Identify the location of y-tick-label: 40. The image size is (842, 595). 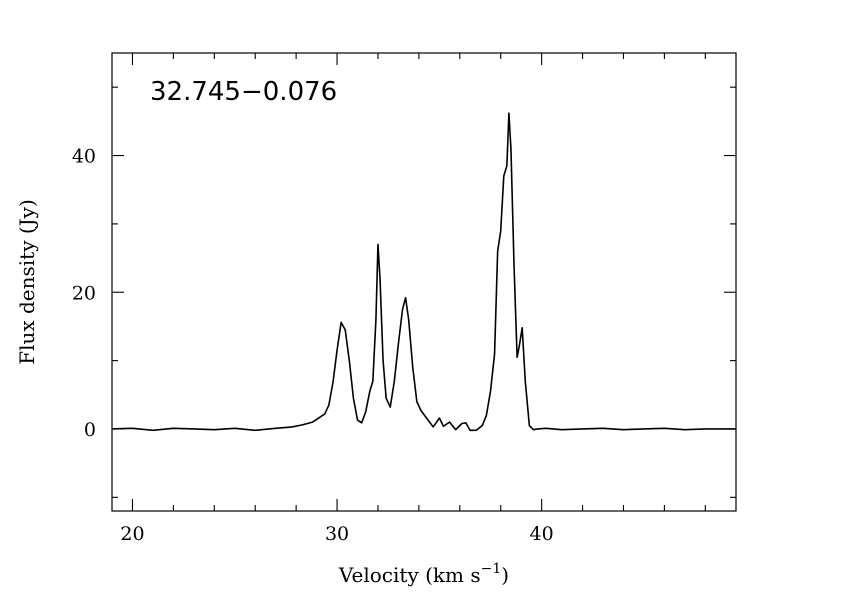
(84, 157).